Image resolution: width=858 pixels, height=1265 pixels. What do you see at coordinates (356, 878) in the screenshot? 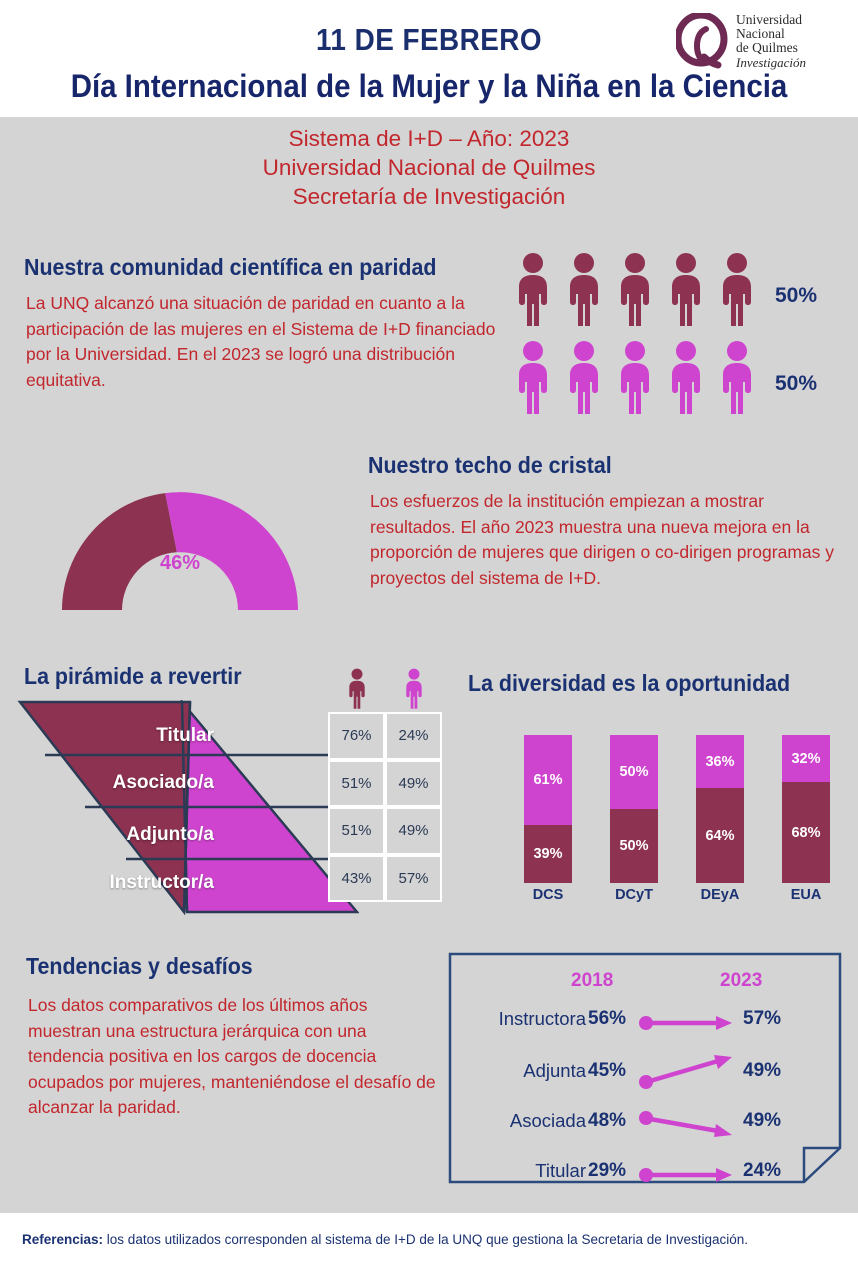
I see `cell-male: 43%` at bounding box center [356, 878].